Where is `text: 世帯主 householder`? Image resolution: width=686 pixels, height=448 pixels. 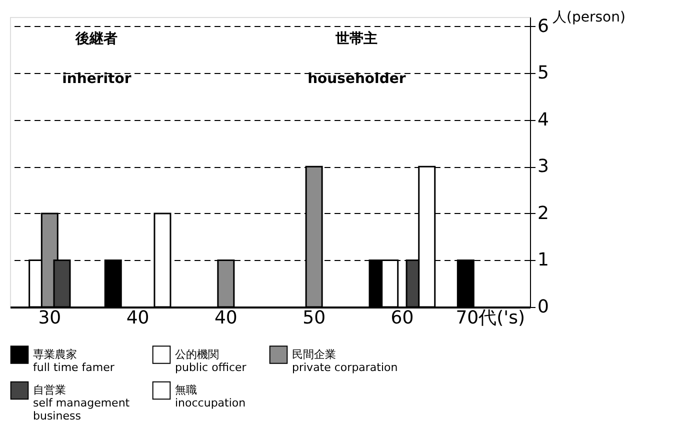 text: 世帯主 householder is located at coordinates (357, 59).